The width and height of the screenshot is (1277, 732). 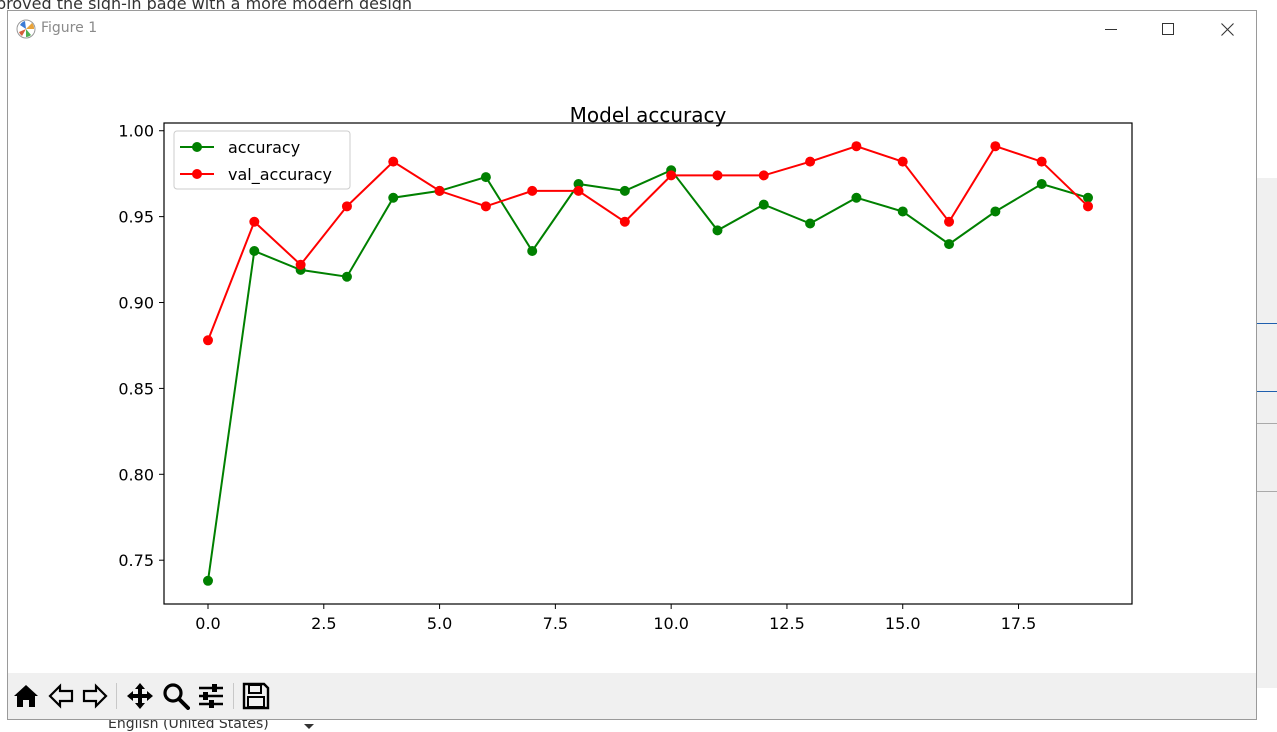 What do you see at coordinates (136, 303) in the screenshot?
I see `y-tick-label: 0.90` at bounding box center [136, 303].